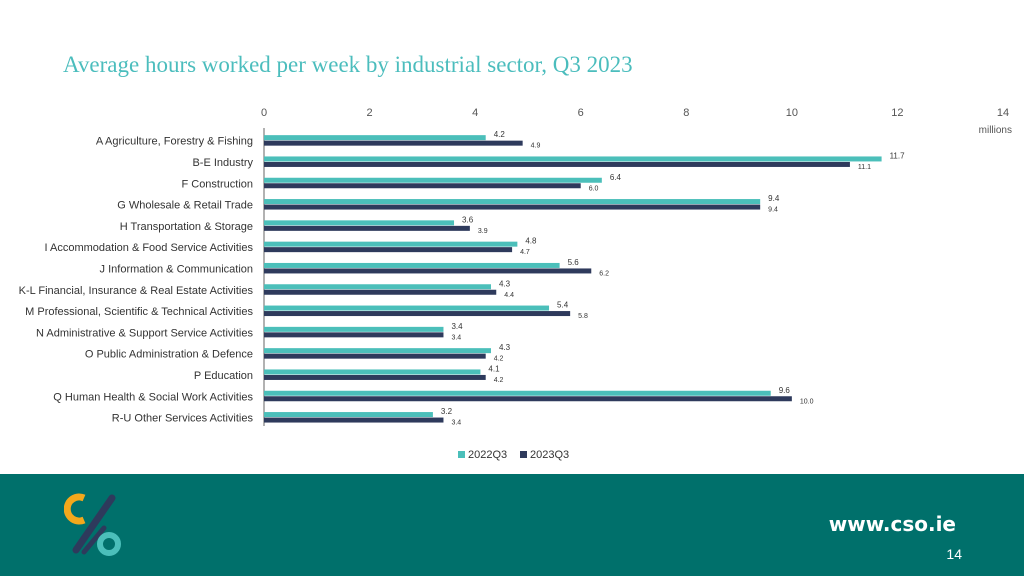 This screenshot has width=1024, height=576. I want to click on x-tick-label: 4, so click(475, 113).